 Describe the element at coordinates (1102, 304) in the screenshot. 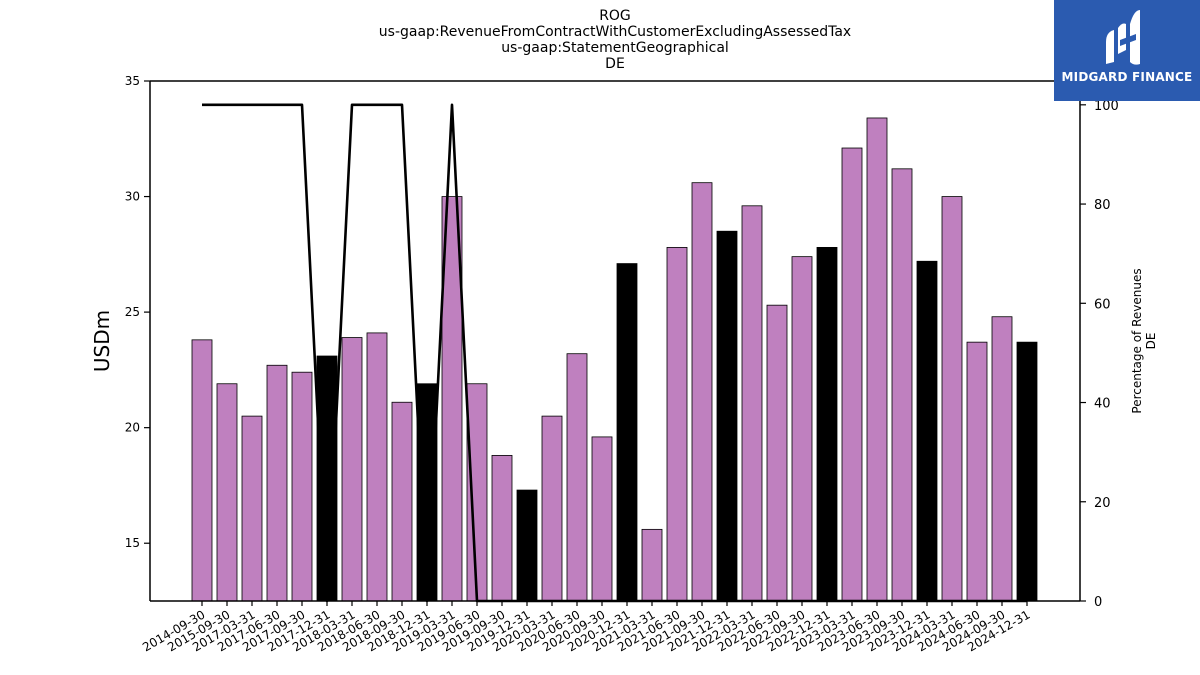

I see `right-tick-label: 60` at that location.